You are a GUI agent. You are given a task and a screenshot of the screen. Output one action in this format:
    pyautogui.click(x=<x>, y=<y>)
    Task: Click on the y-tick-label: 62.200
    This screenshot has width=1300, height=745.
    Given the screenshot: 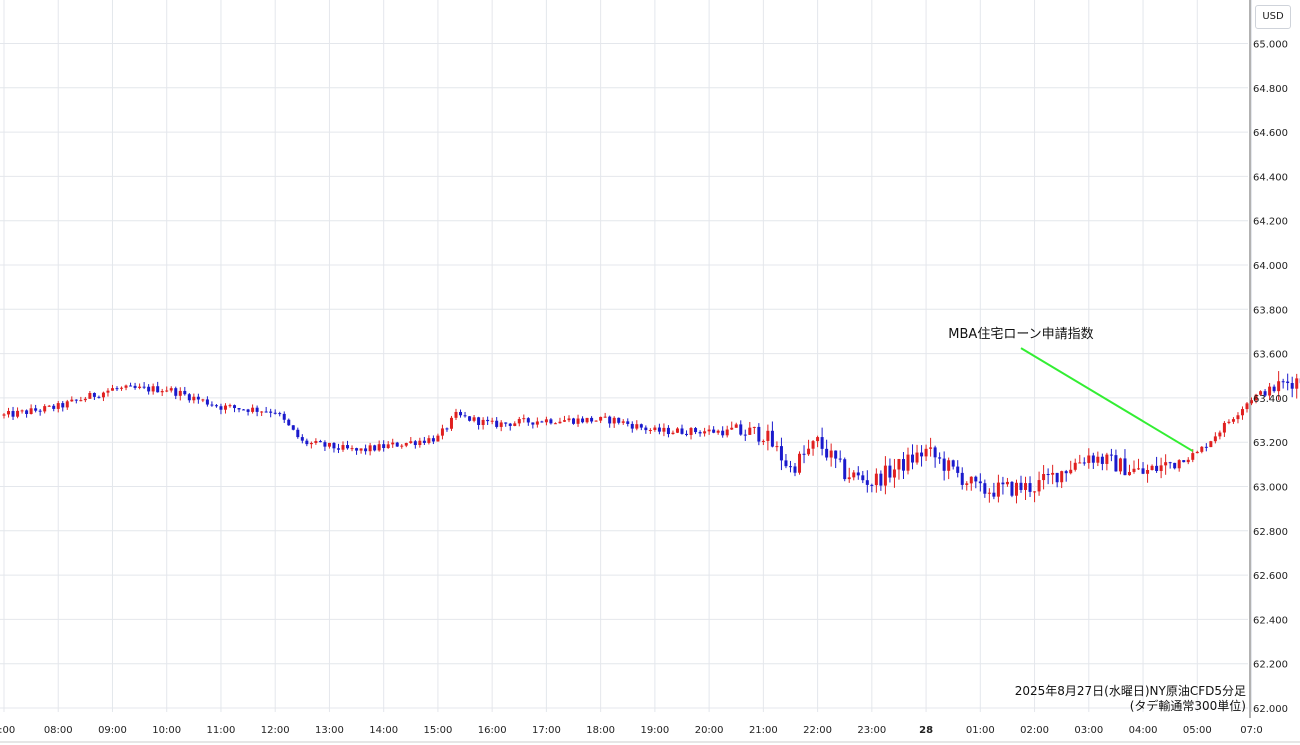 What is the action you would take?
    pyautogui.click(x=1270, y=665)
    